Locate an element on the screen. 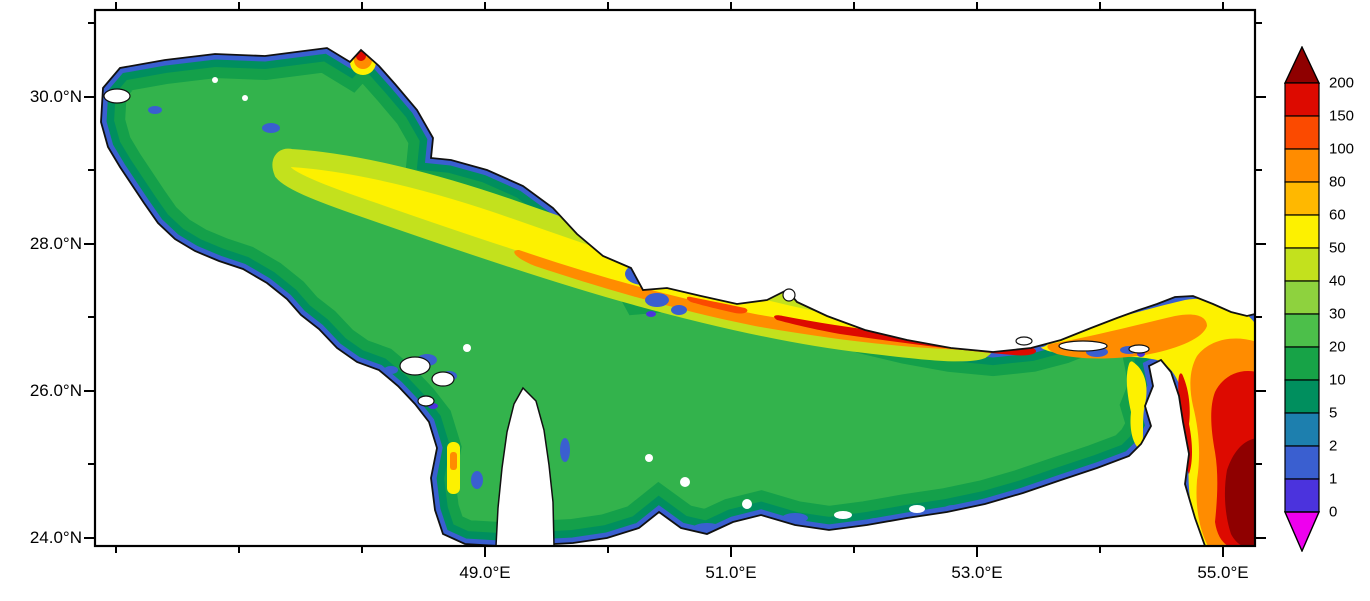 This screenshot has width=1370, height=601. oman-darkred-core is located at coordinates (1239, 492).